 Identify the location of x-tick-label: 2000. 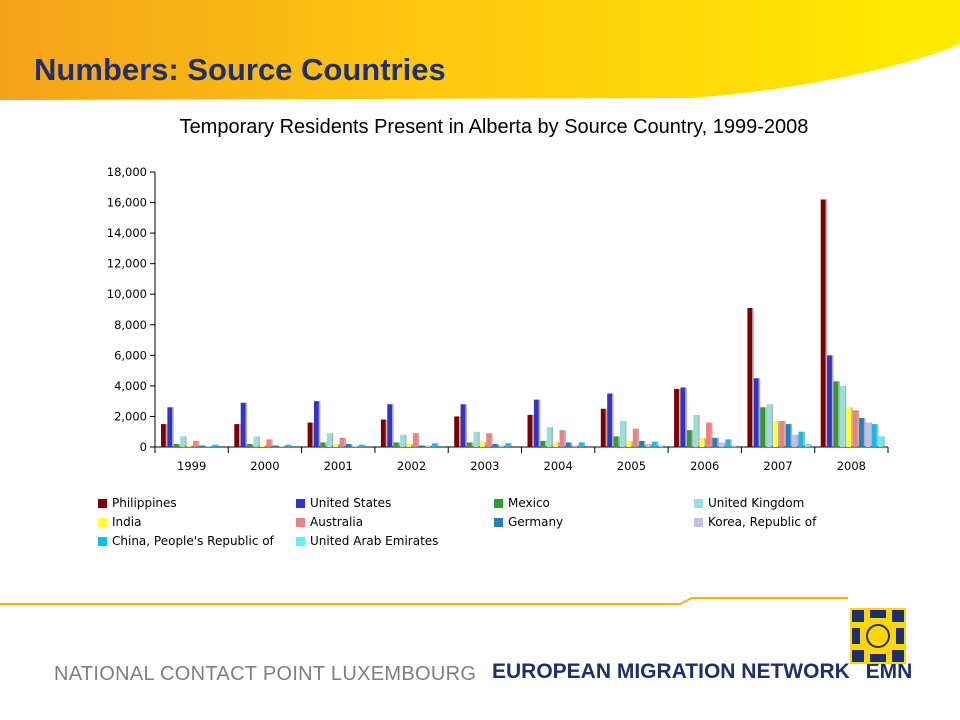
(264, 466).